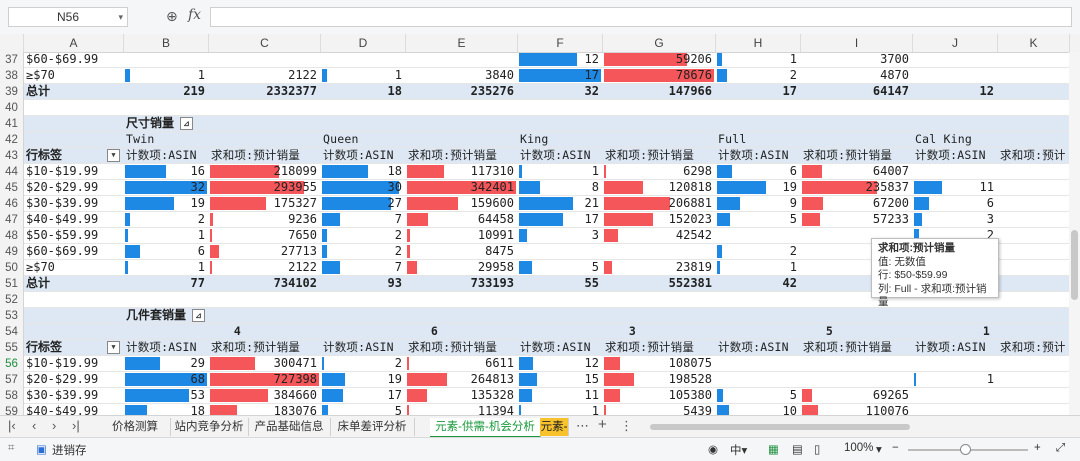  What do you see at coordinates (690, 203) in the screenshot?
I see `value-cell: 206881` at bounding box center [690, 203].